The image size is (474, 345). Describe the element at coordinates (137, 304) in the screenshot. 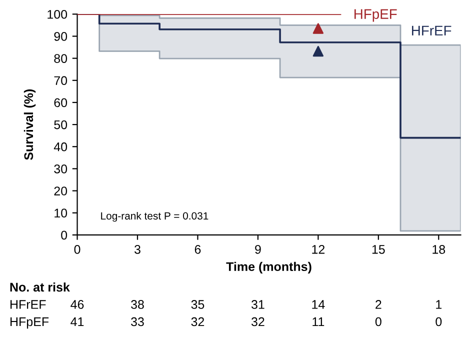

I see `text: 38` at that location.